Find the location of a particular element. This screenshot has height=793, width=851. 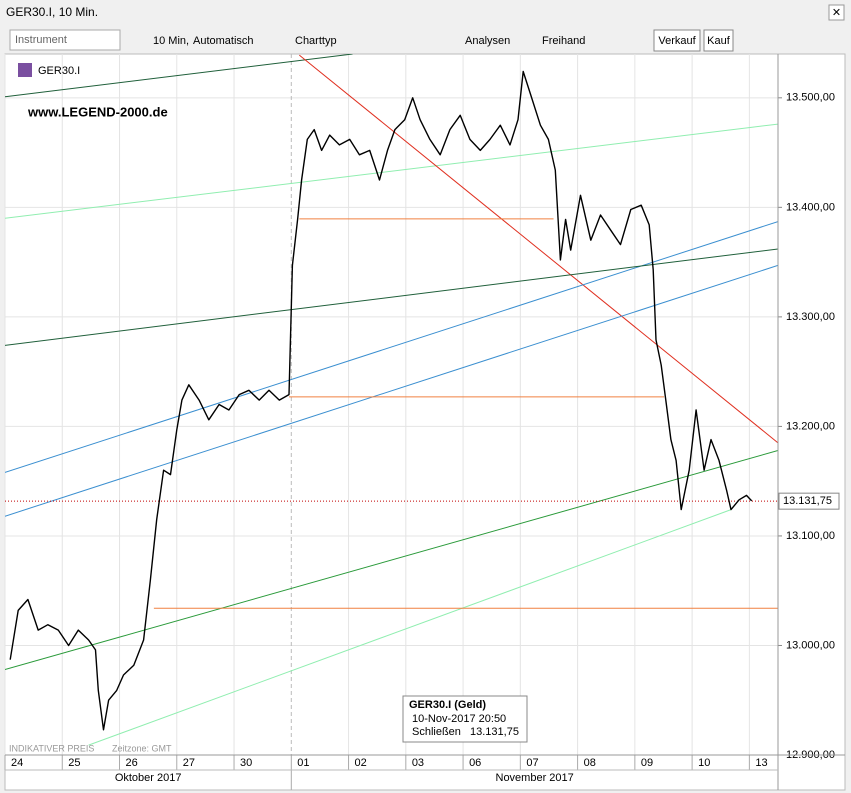

legend-label: GER30.I is located at coordinates (59, 71).